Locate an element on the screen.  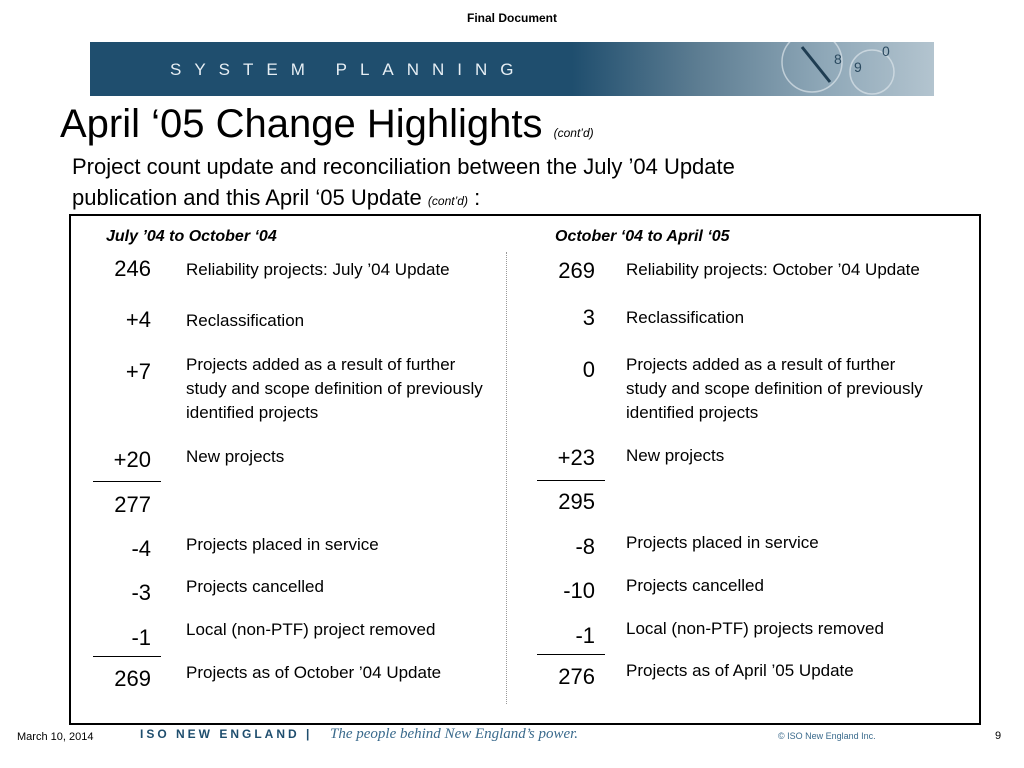
left-description: Projects placed in service is located at coordinates (282, 544).